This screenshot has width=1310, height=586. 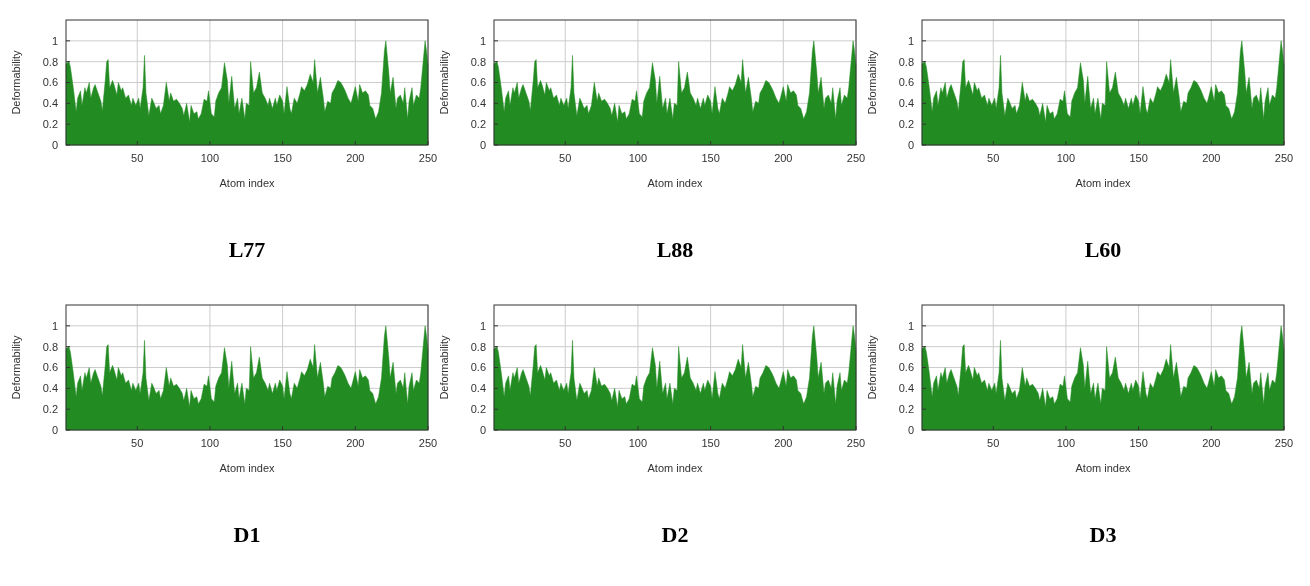 I want to click on text: L88, so click(x=675, y=249).